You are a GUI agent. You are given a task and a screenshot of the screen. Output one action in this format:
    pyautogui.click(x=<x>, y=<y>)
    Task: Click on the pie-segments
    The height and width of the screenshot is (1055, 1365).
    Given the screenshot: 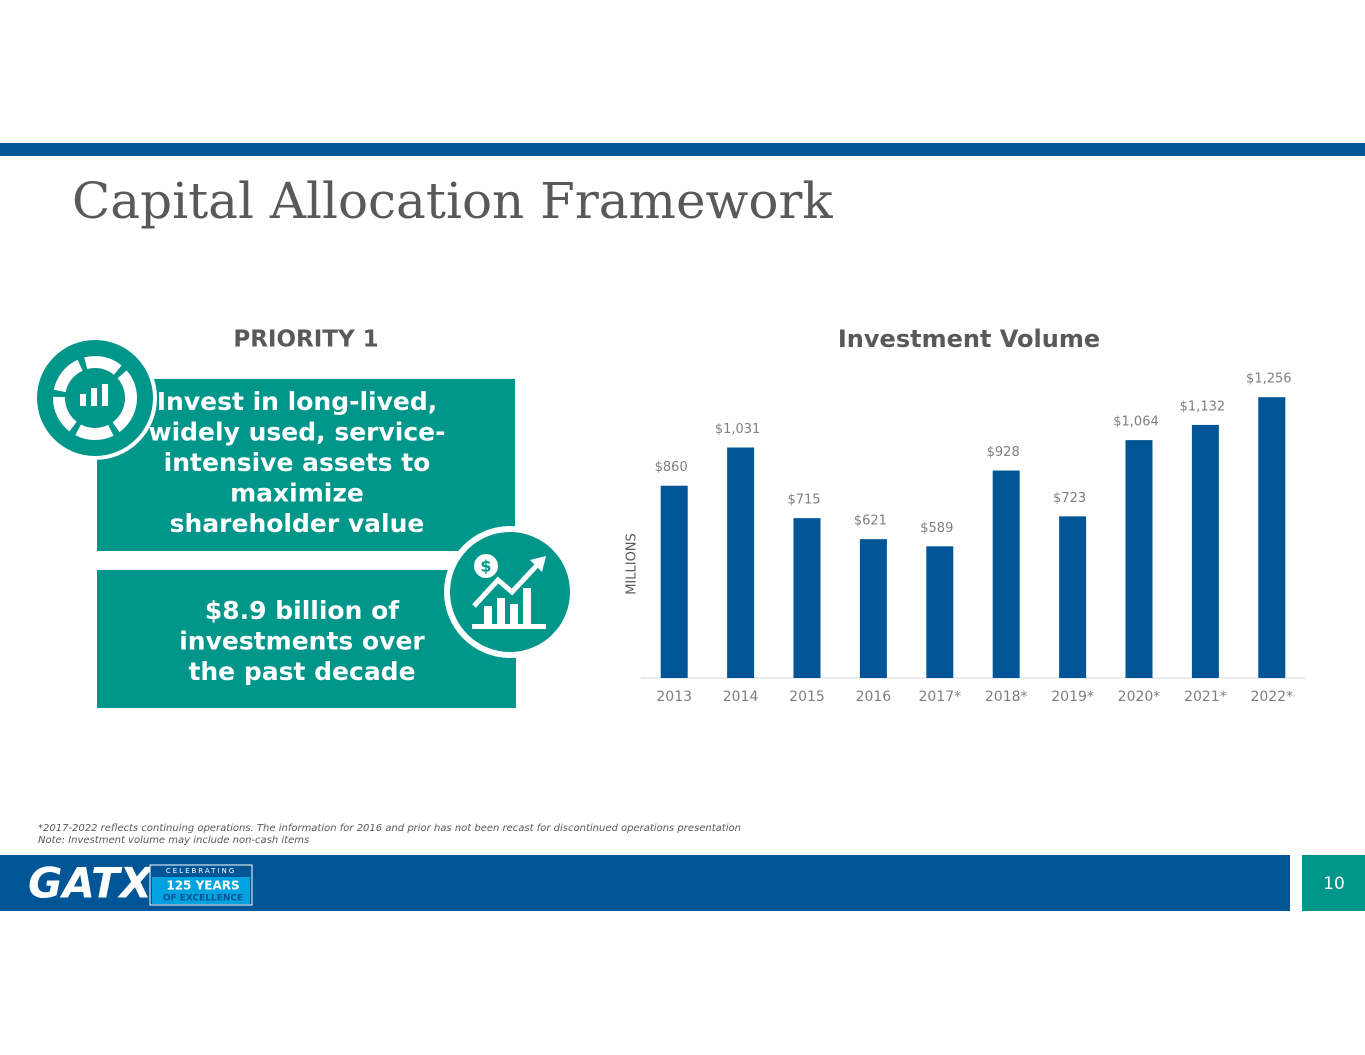 What is the action you would take?
    pyautogui.click(x=95, y=398)
    